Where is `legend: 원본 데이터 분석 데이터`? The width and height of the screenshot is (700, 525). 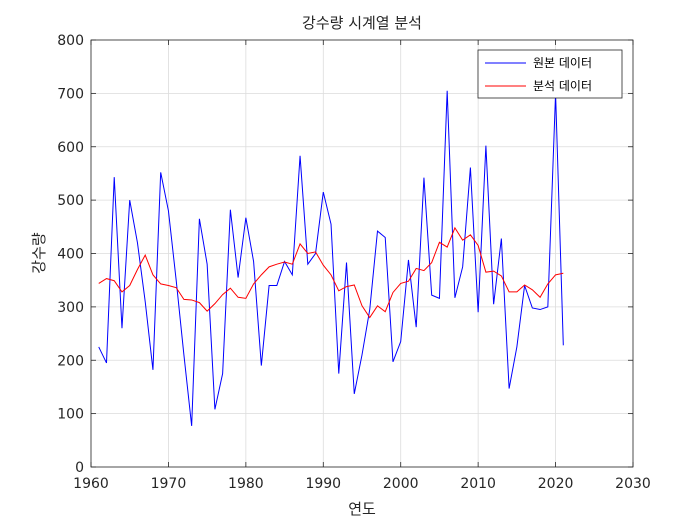 legend: 원본 데이터 분석 데이터 is located at coordinates (550, 74).